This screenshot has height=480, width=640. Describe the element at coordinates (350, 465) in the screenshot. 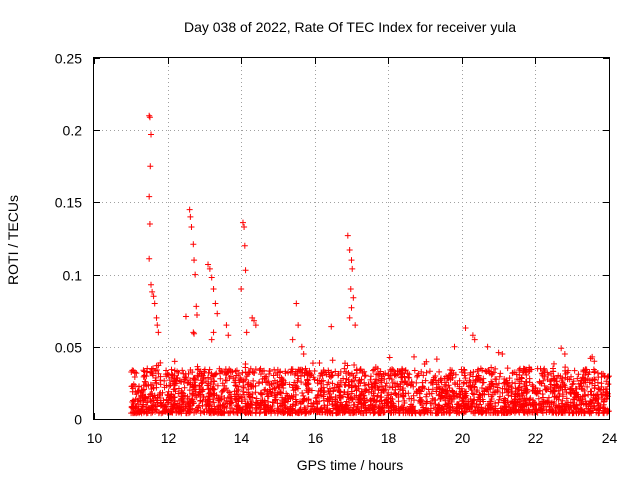

I see `x-axis-label: GPS time / hours` at that location.